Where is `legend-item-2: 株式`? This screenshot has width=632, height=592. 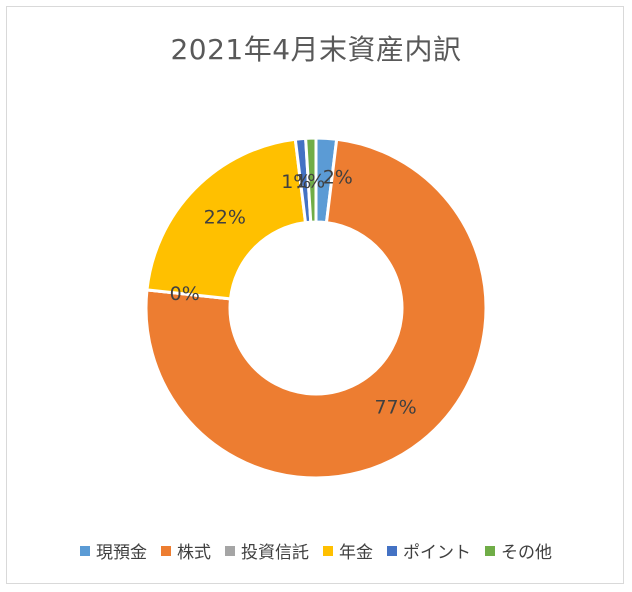 legend-item-2: 株式 is located at coordinates (186, 550).